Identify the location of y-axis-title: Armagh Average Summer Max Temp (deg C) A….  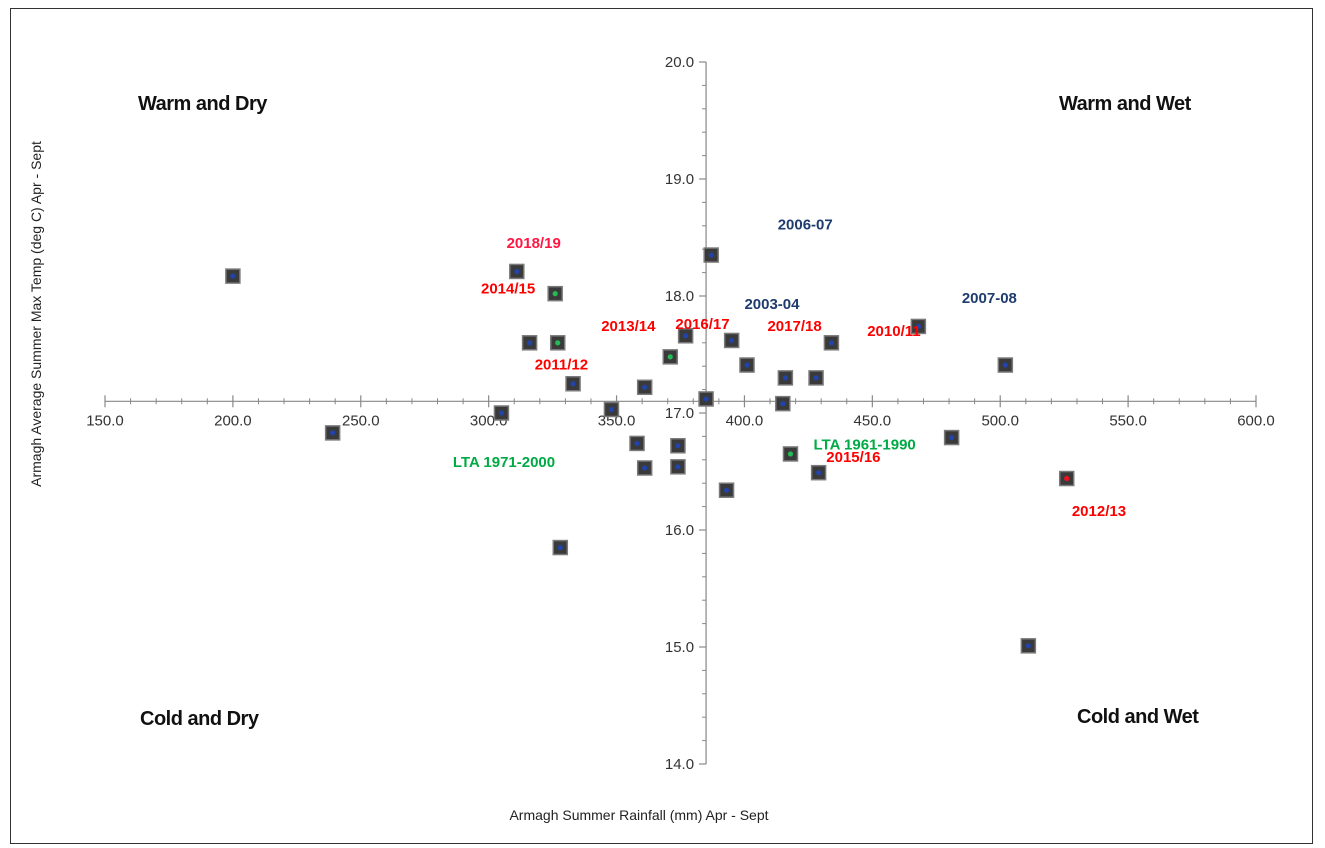
(36, 314).